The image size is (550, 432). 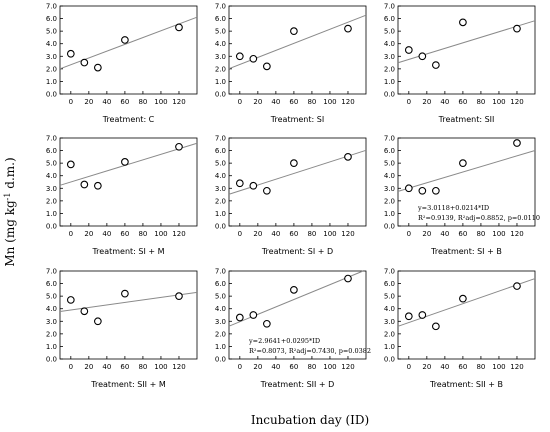 What do you see at coordinates (297, 384) in the screenshot?
I see `panel-title: Treatment: SII + D` at bounding box center [297, 384].